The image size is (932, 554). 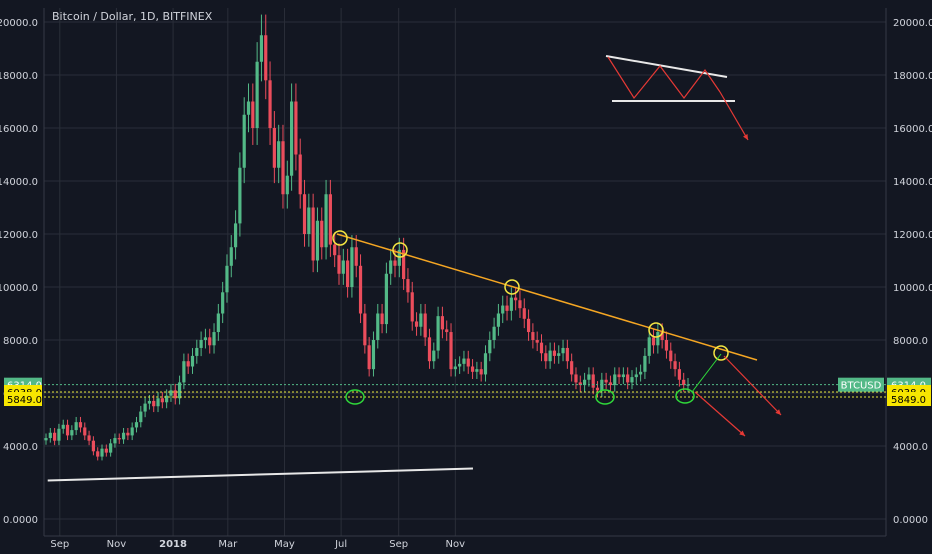 What do you see at coordinates (909, 399) in the screenshot?
I see `lower-level-tag` at bounding box center [909, 399].